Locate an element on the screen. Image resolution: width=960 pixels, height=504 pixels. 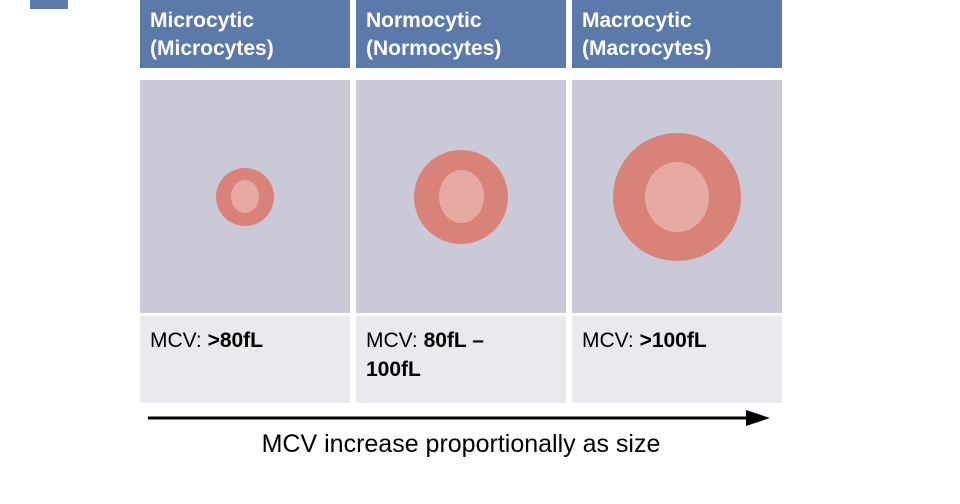
macrocyte-cell-icon is located at coordinates (677, 196).